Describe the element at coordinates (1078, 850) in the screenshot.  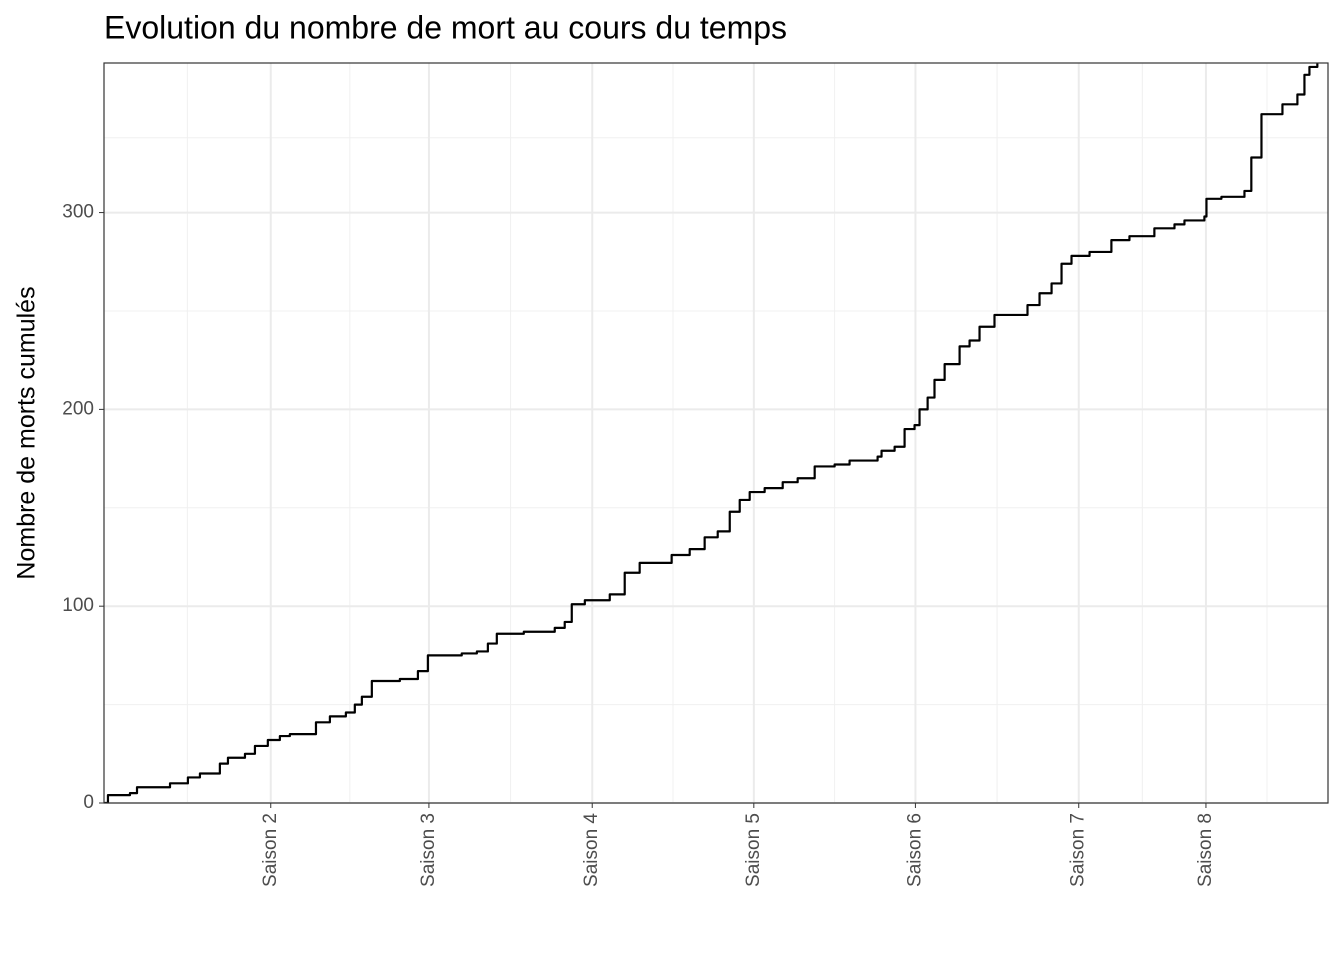
I see `x-tick-label: Saison 7` at that location.